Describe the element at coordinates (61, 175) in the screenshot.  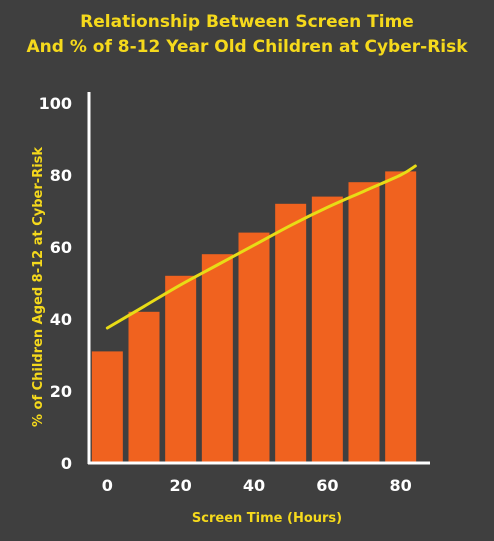
I see `y-tick-label-4: 80` at that location.